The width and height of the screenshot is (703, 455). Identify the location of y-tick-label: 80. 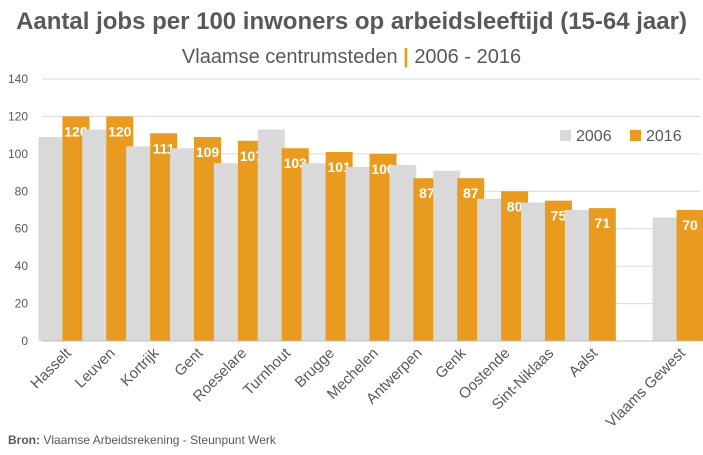
(22, 191).